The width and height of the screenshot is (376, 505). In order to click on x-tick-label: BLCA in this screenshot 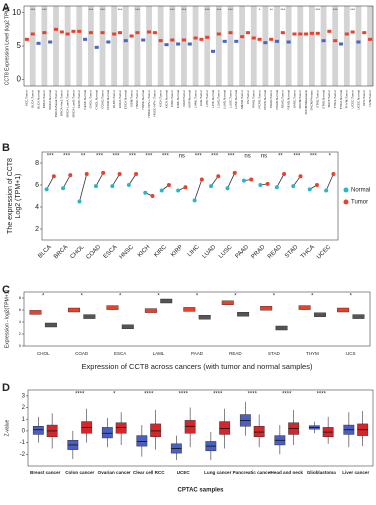, I will do `click(44, 251)`.